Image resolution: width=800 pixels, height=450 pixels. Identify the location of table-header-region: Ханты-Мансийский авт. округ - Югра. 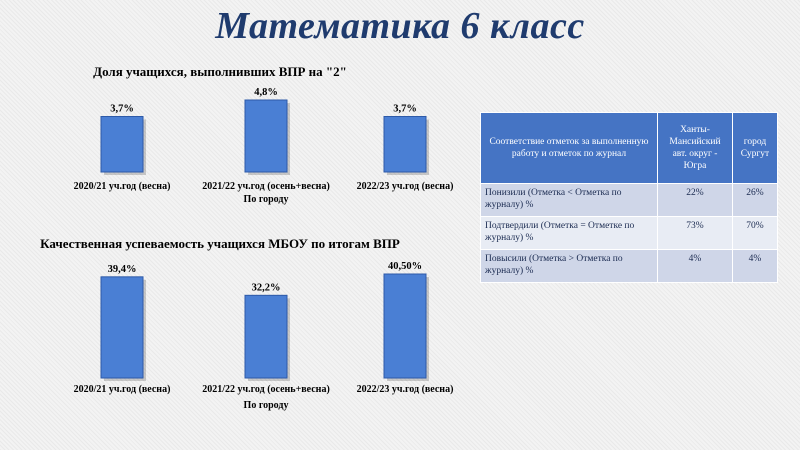
(695, 148).